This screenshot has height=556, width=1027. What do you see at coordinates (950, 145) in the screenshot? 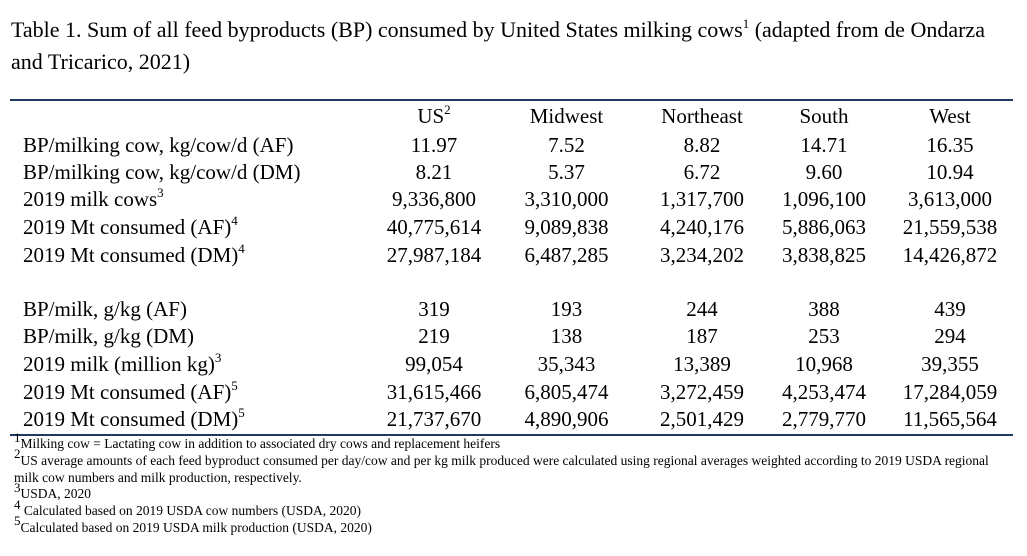
I see `cell-west: 16.35` at bounding box center [950, 145].